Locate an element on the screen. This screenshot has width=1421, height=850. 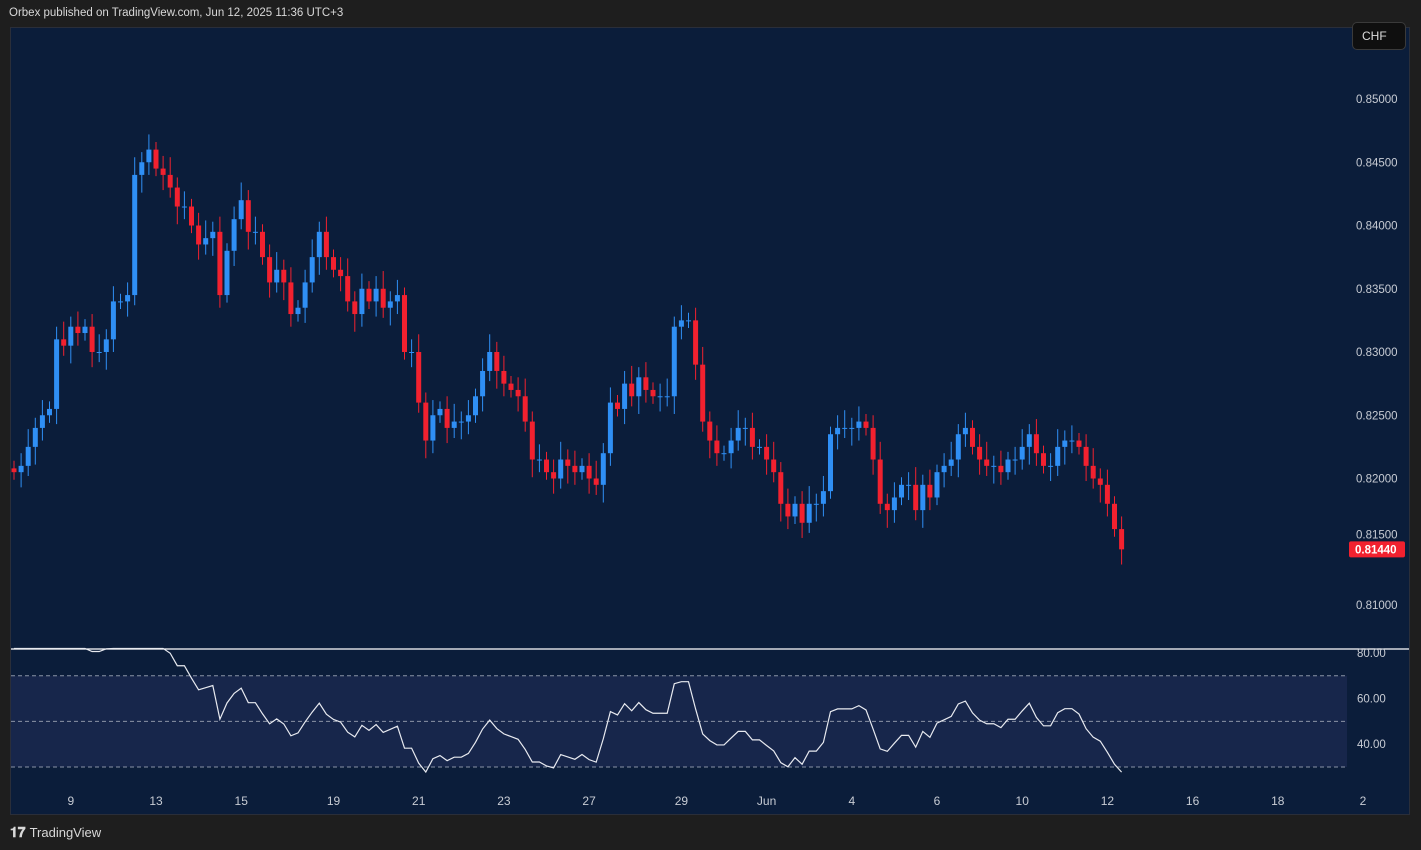
rsi-tick-label: 80.00 is located at coordinates (1371, 654).